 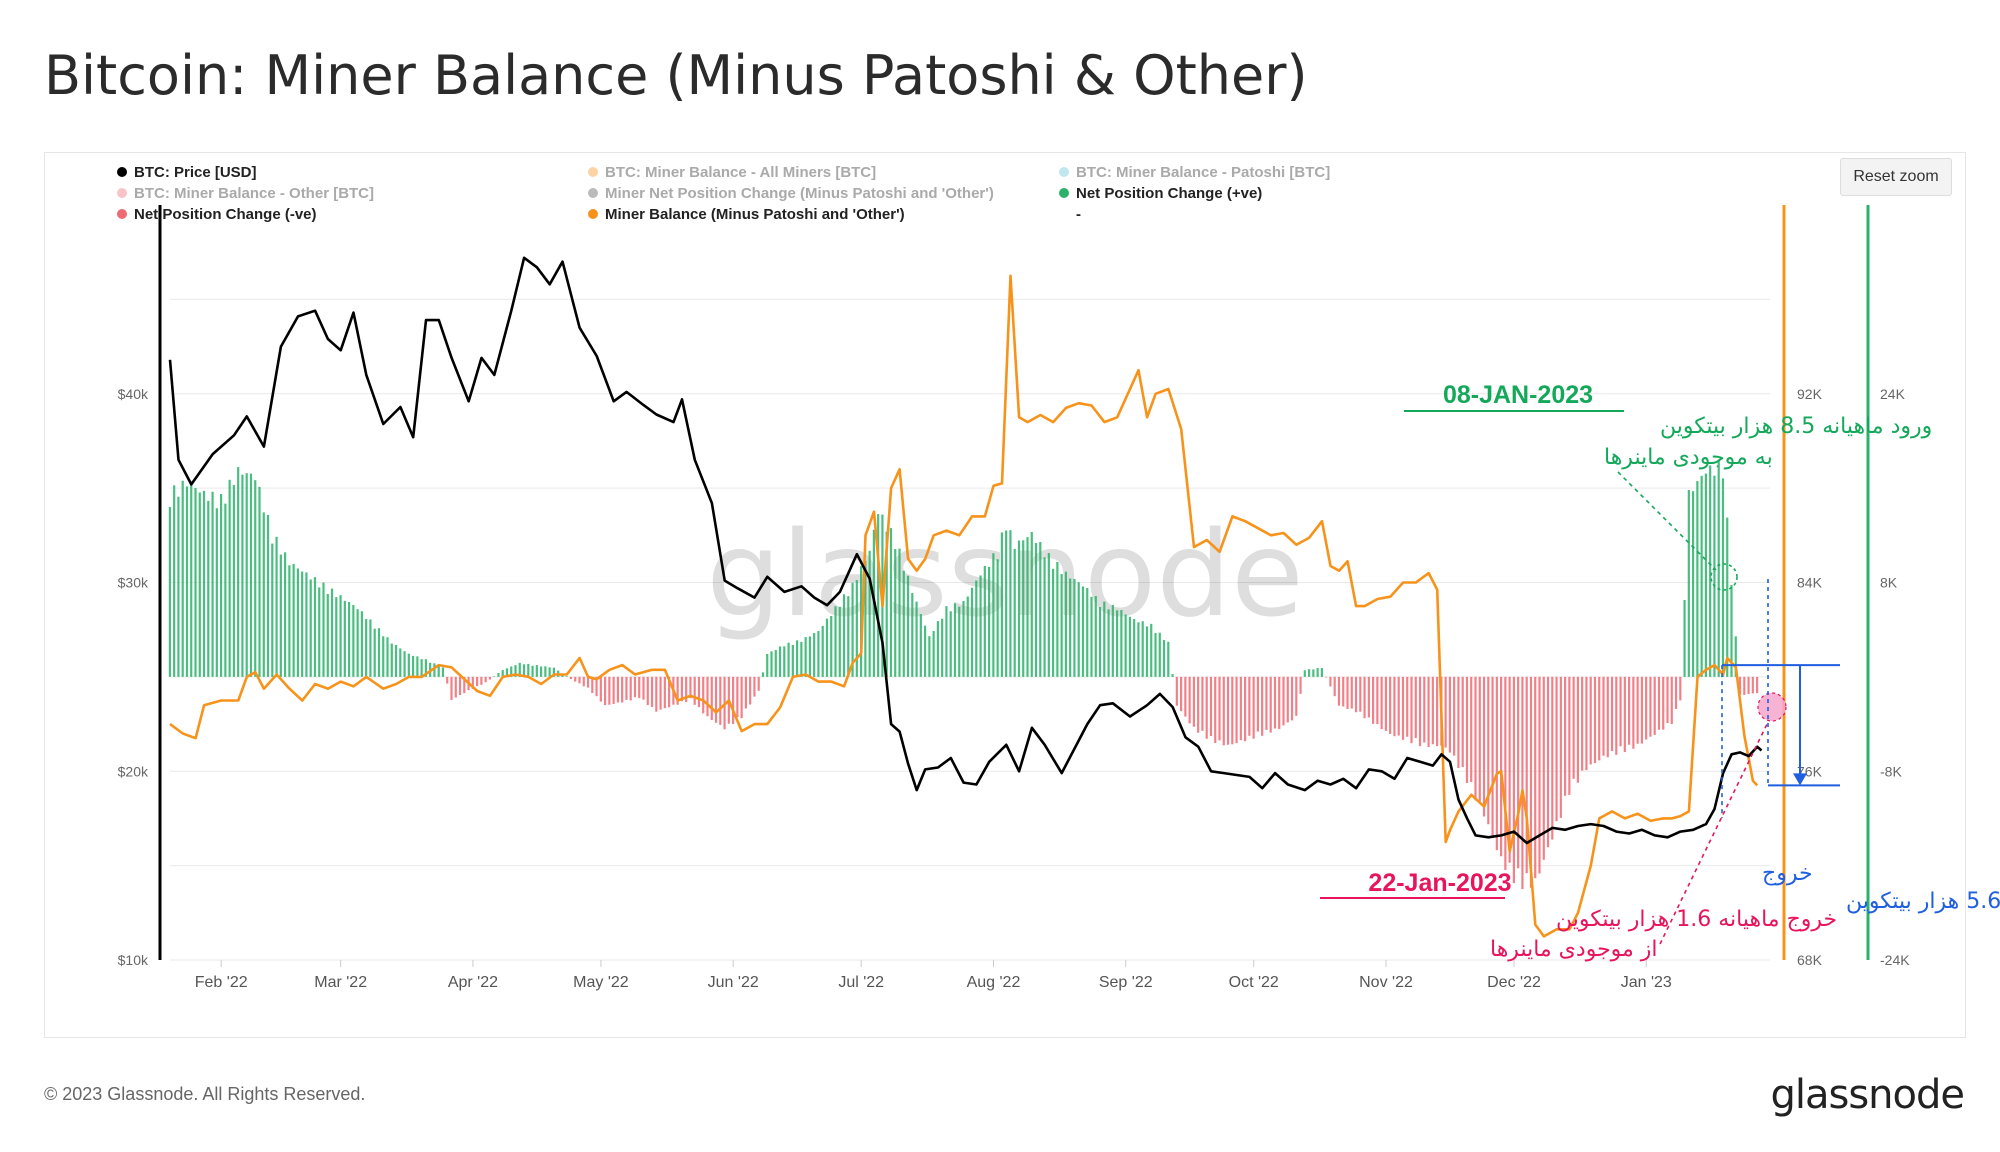 What do you see at coordinates (601, 982) in the screenshot?
I see `x-tick-label: May '22` at bounding box center [601, 982].